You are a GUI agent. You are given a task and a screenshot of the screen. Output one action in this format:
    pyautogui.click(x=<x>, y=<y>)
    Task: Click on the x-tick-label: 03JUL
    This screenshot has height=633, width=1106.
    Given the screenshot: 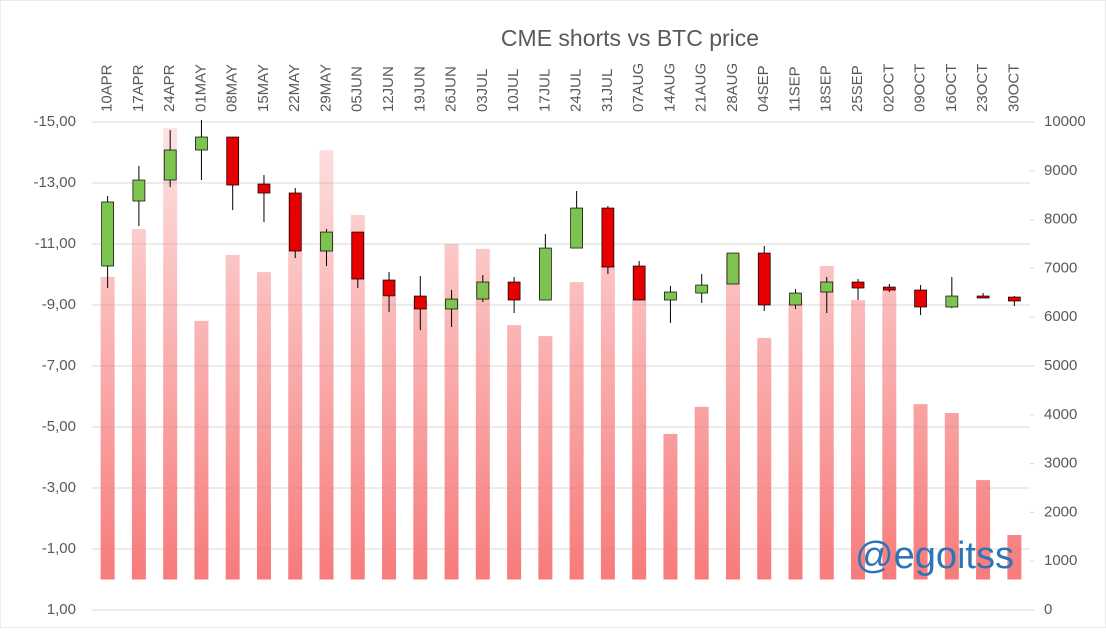 What is the action you would take?
    pyautogui.click(x=482, y=90)
    